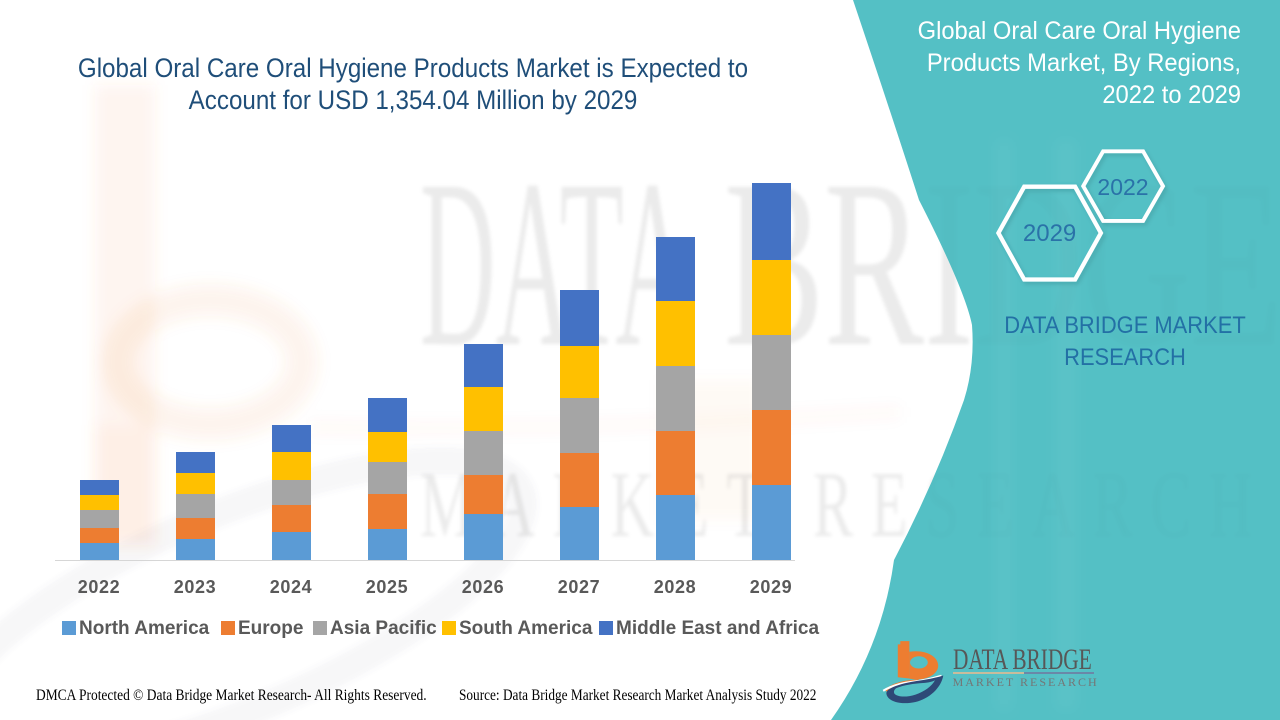  What do you see at coordinates (1122, 187) in the screenshot?
I see `svg-text: 2022` at bounding box center [1122, 187].